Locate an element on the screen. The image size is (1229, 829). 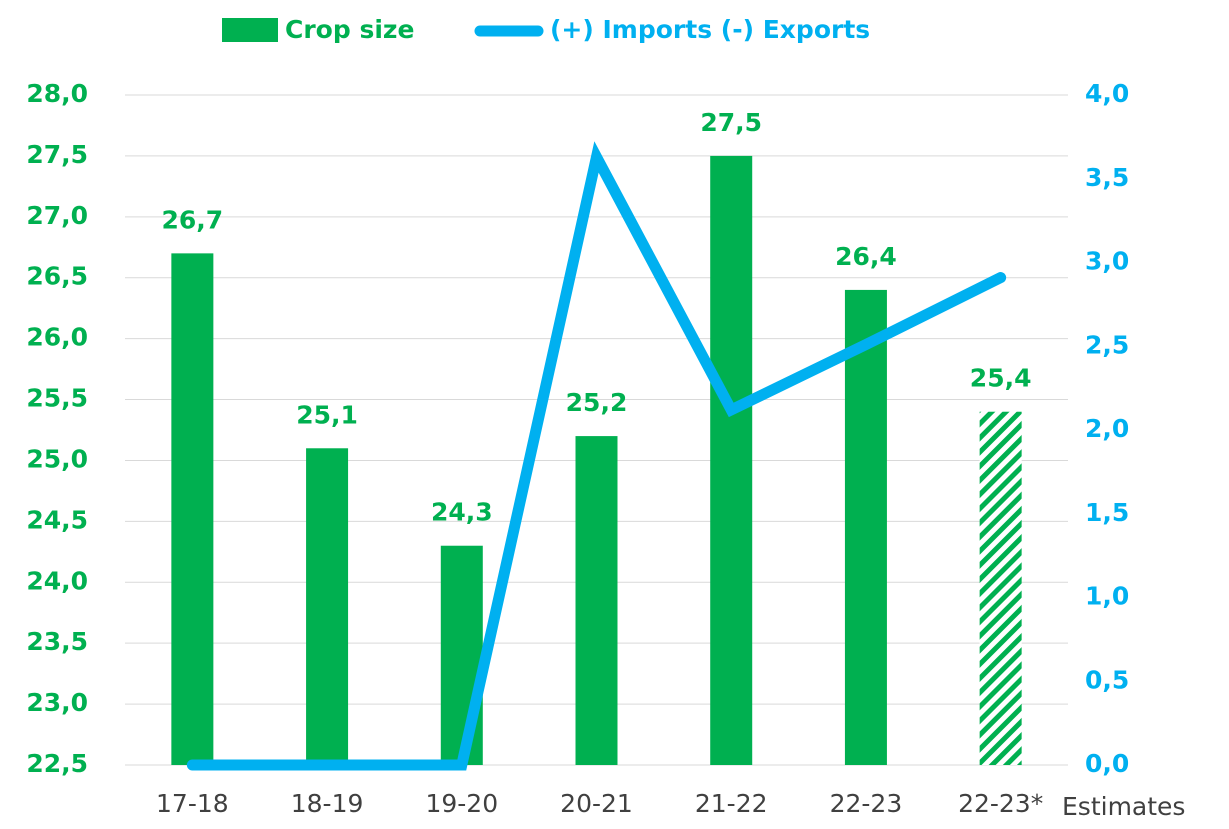
legend-label: (+) Imports (-) Exports is located at coordinates (710, 29).